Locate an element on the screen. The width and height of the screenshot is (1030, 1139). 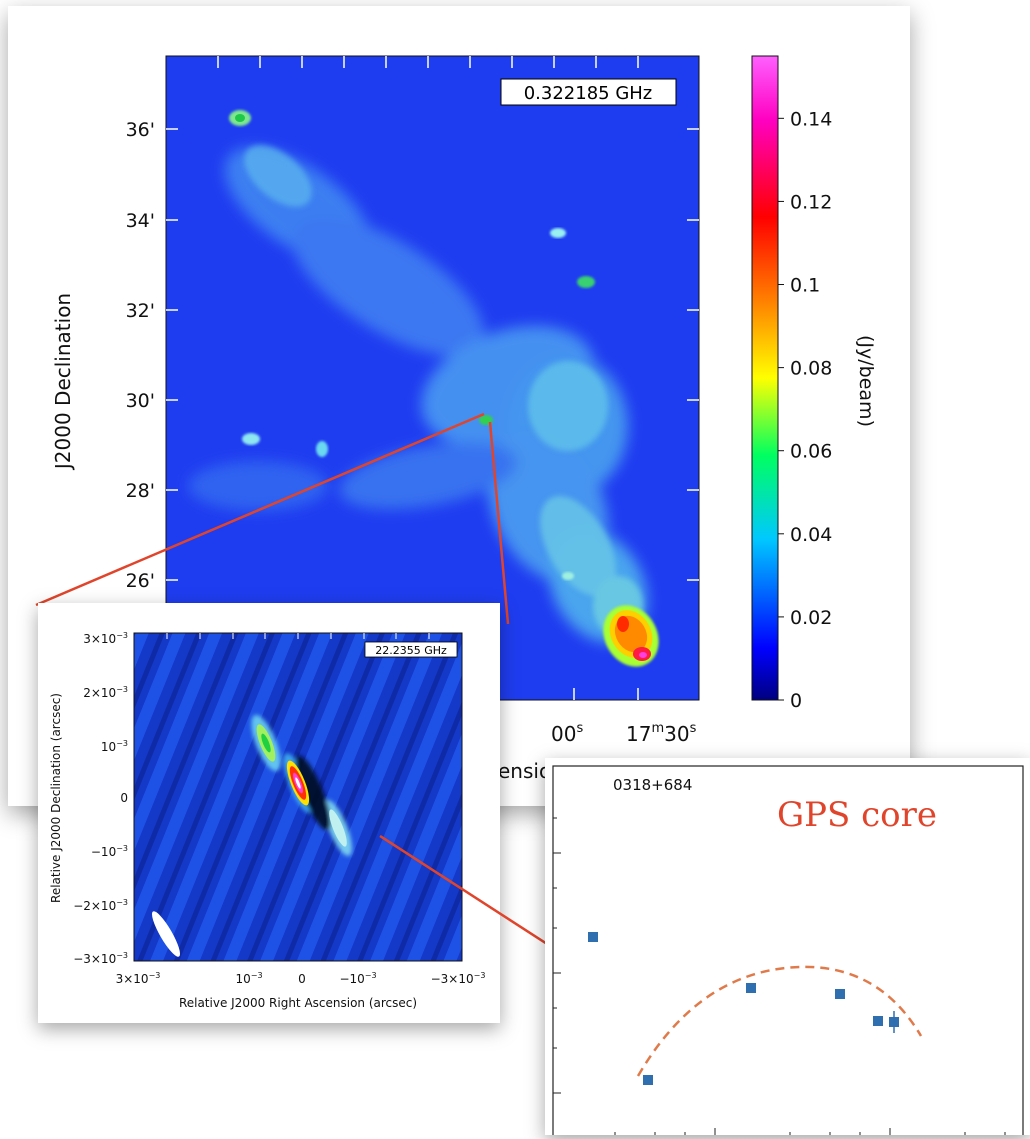
inset-x-tick-label: −3×10−3 is located at coordinates (458, 978).